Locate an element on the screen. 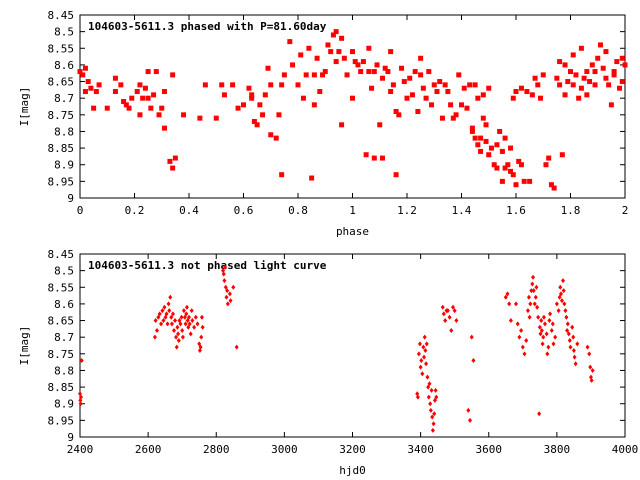 The image size is (640, 480). x-axis-label: phase is located at coordinates (352, 231).